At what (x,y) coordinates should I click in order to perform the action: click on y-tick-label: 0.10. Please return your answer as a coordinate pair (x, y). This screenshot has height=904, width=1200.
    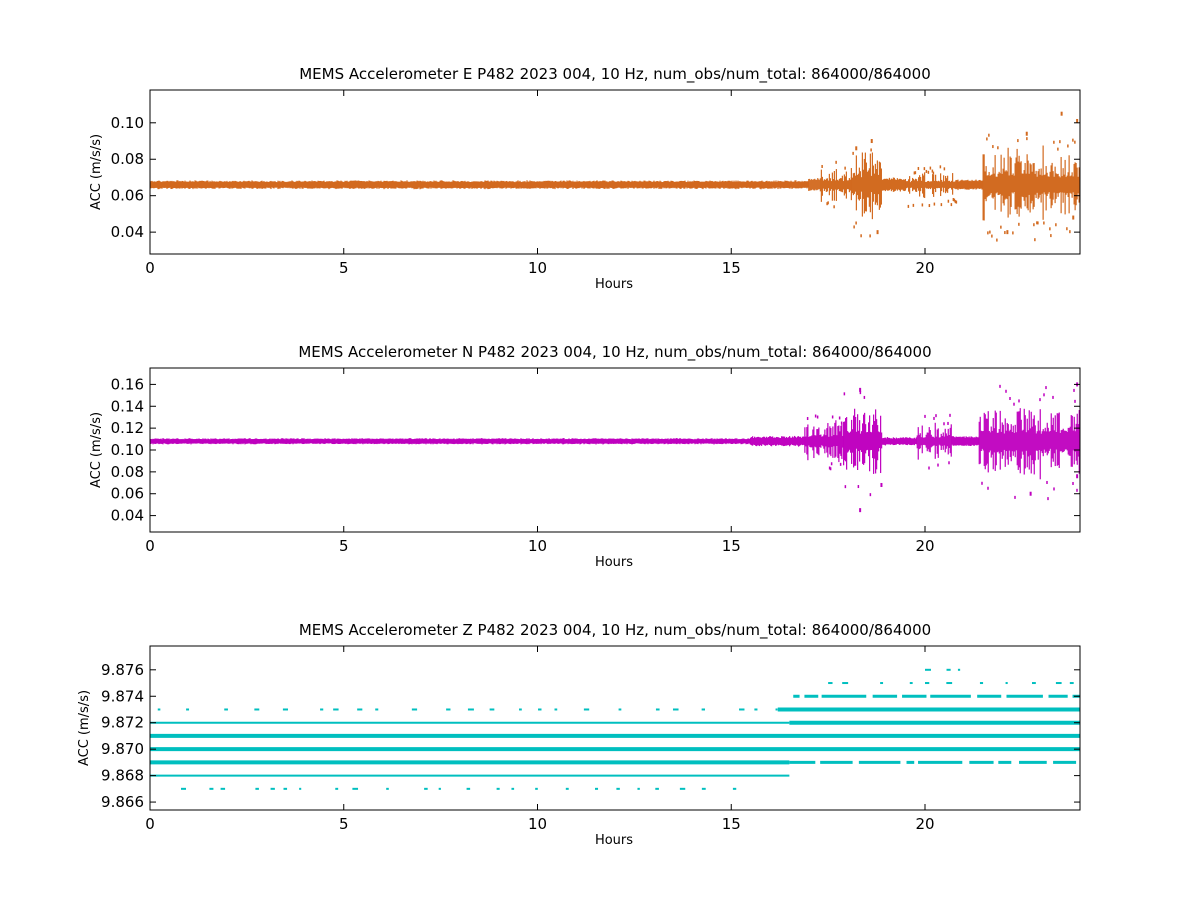
    Looking at the image, I should click on (127, 450).